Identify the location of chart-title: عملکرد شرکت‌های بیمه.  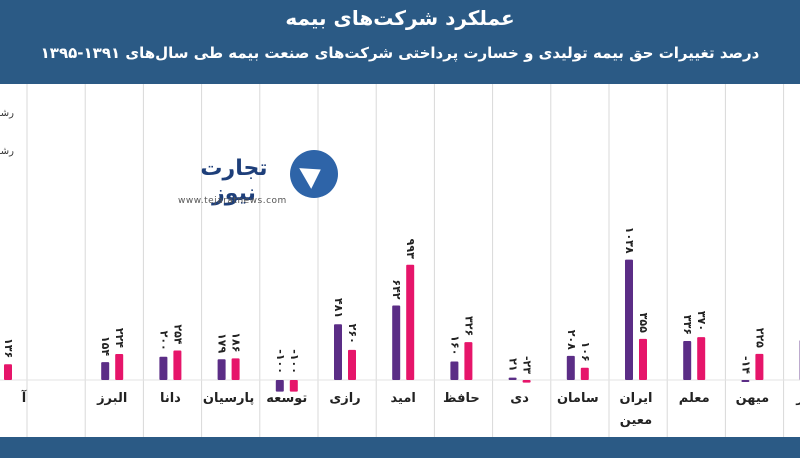
(400, 18).